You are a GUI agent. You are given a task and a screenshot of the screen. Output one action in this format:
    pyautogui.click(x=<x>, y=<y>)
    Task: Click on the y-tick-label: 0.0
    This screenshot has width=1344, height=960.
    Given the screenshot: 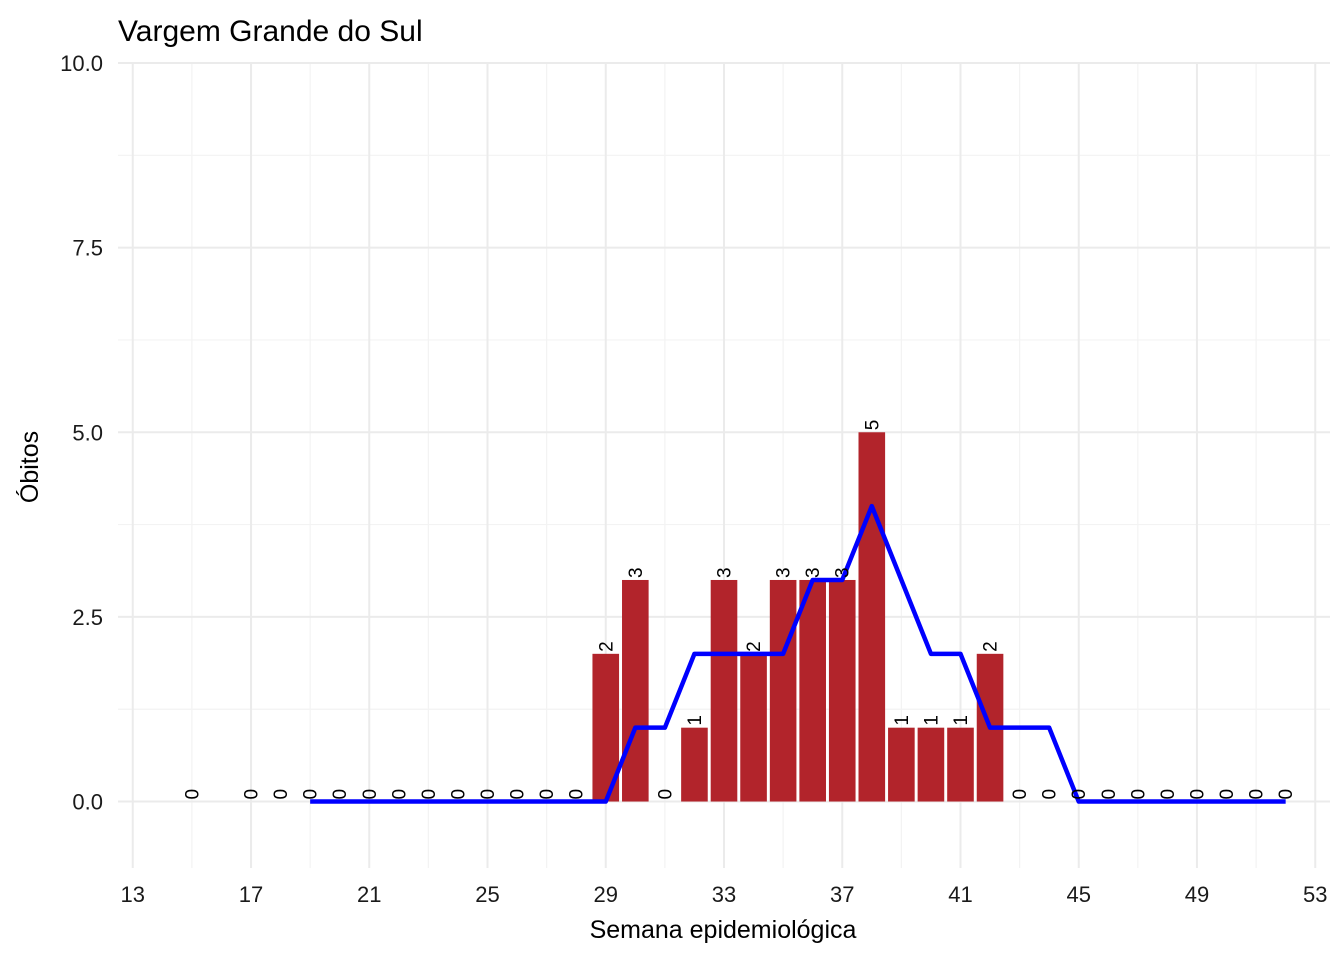 What is the action you would take?
    pyautogui.click(x=87, y=802)
    